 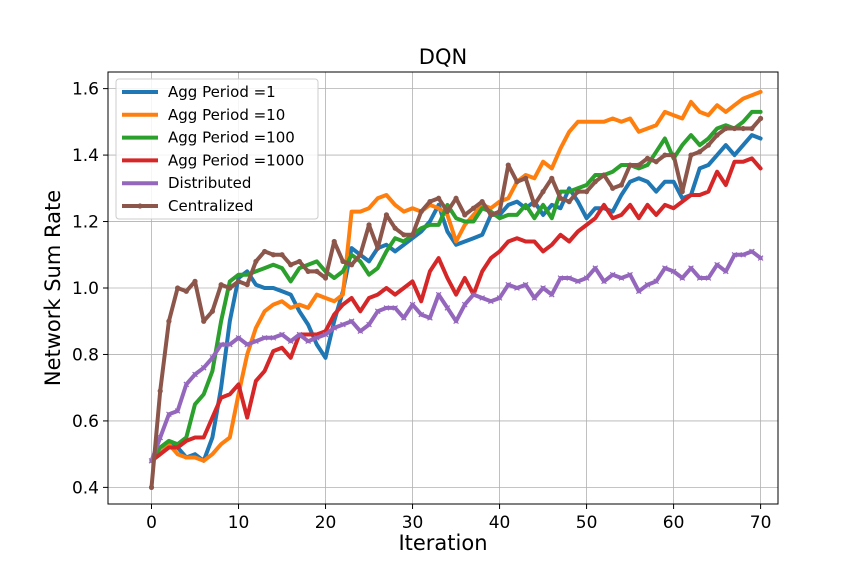 I want to click on legend-entry: Agg Period =100, so click(x=208, y=138).